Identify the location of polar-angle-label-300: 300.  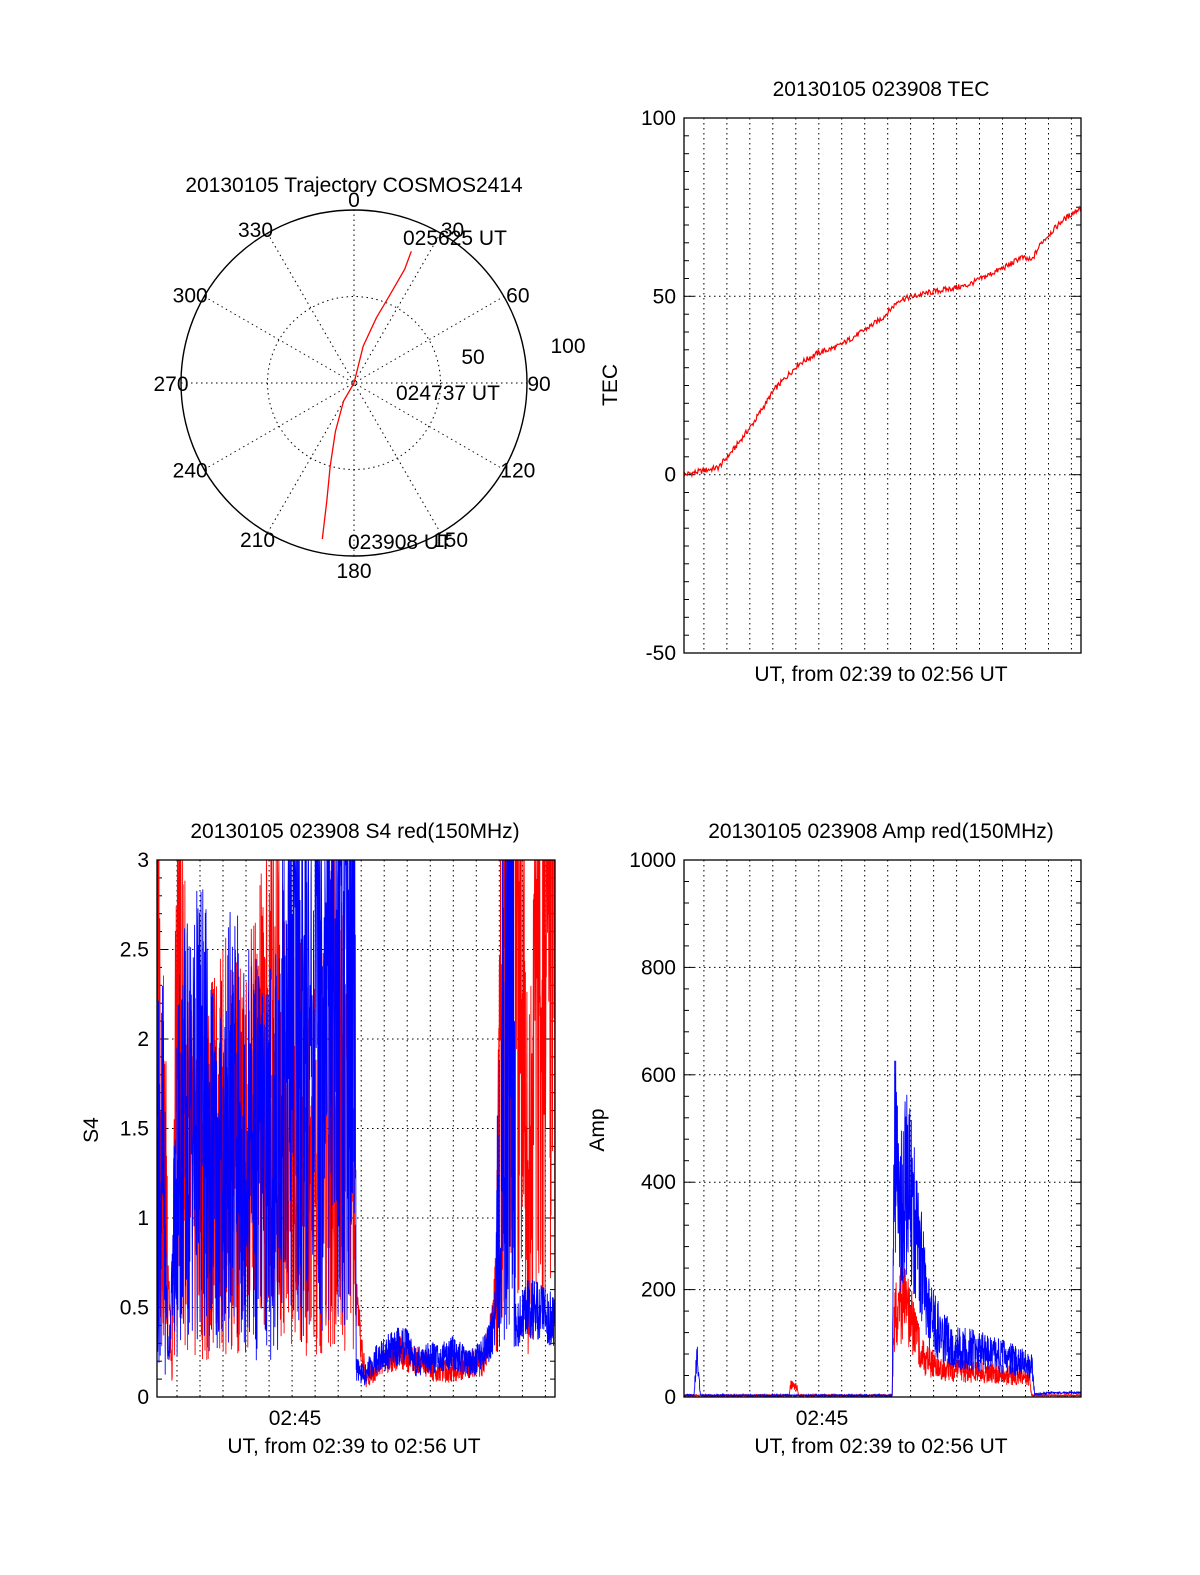
(190, 296).